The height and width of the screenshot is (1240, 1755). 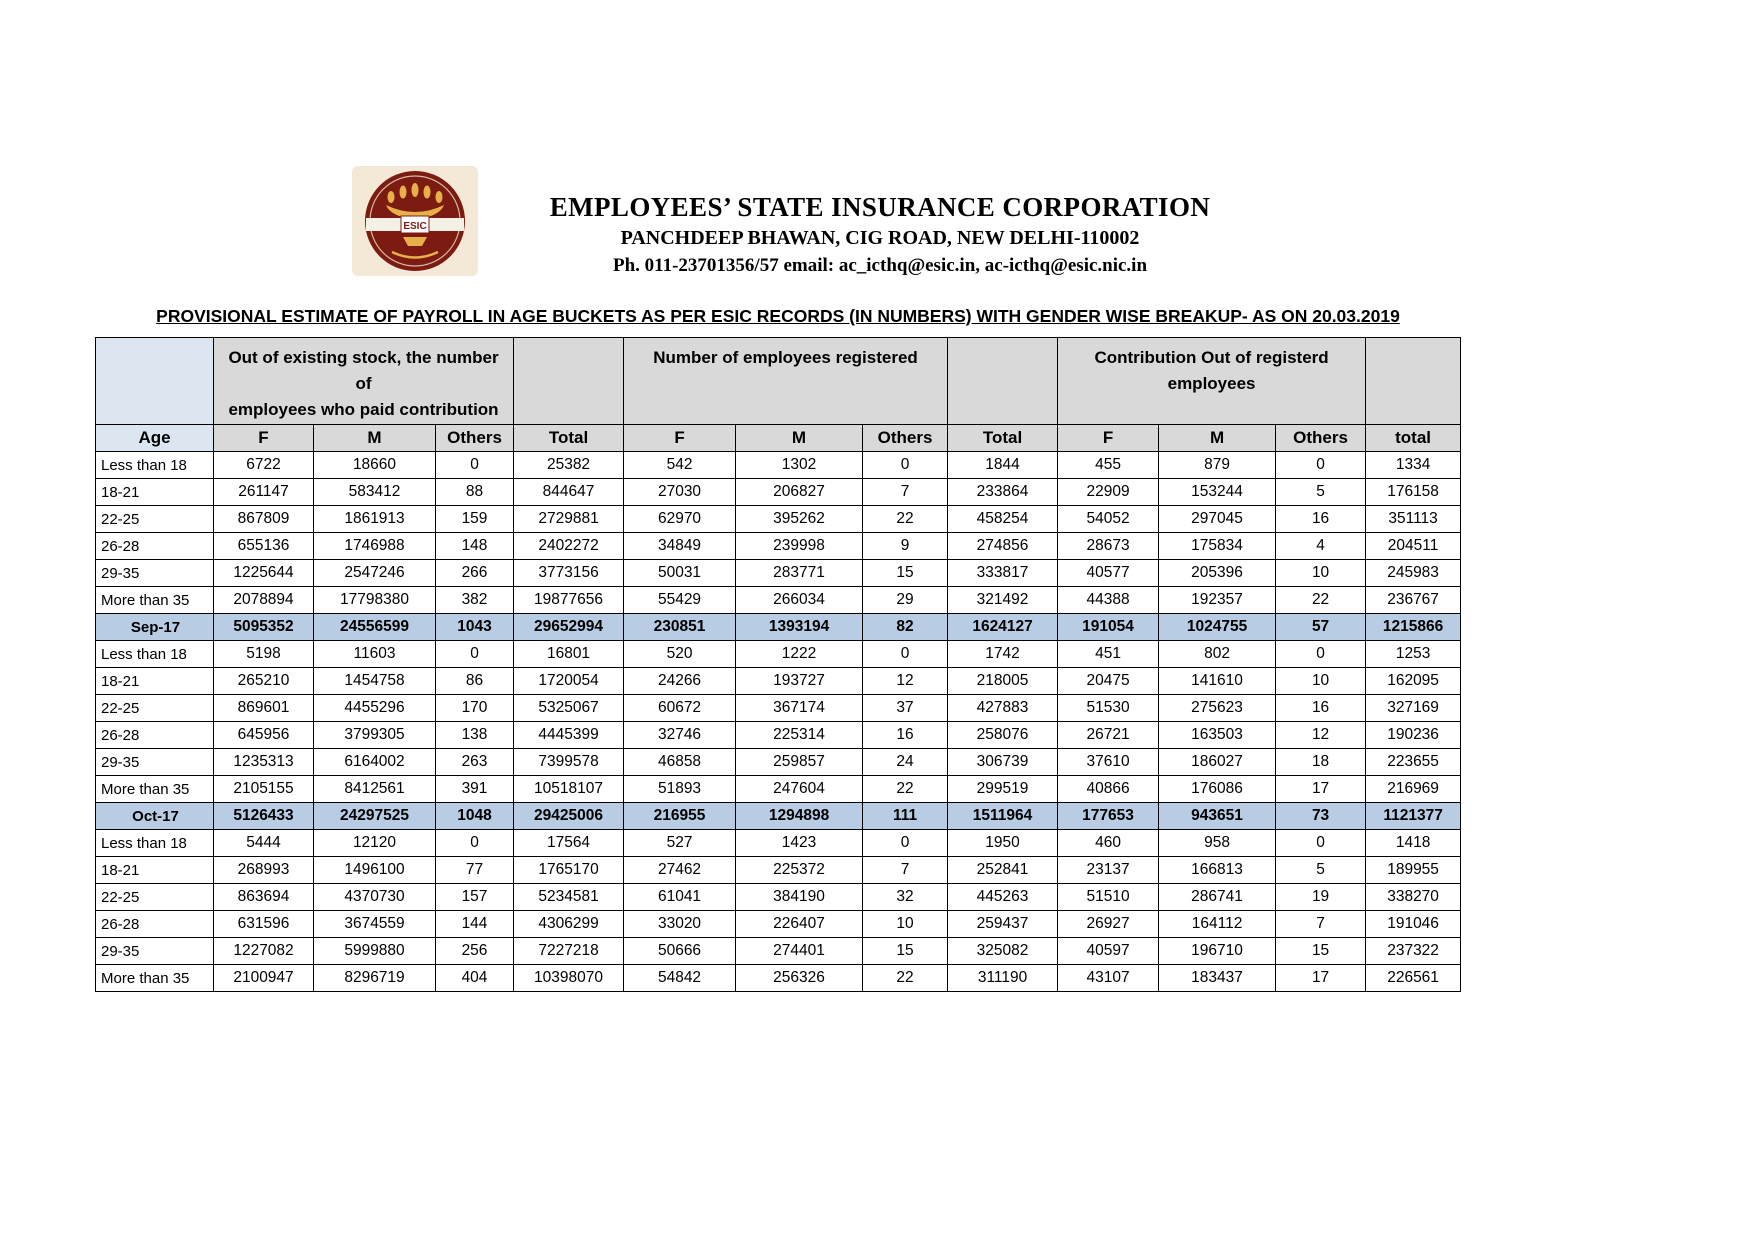 I want to click on data-cell: 176158, so click(x=1413, y=492).